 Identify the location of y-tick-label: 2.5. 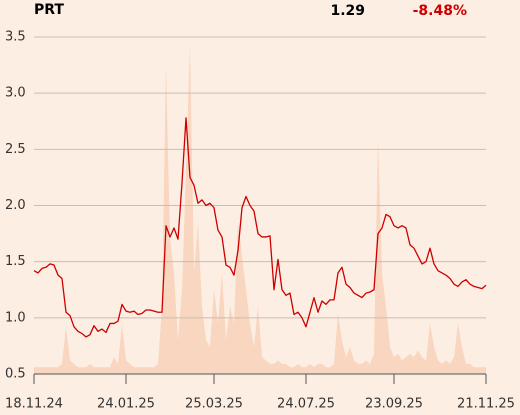
(15, 149).